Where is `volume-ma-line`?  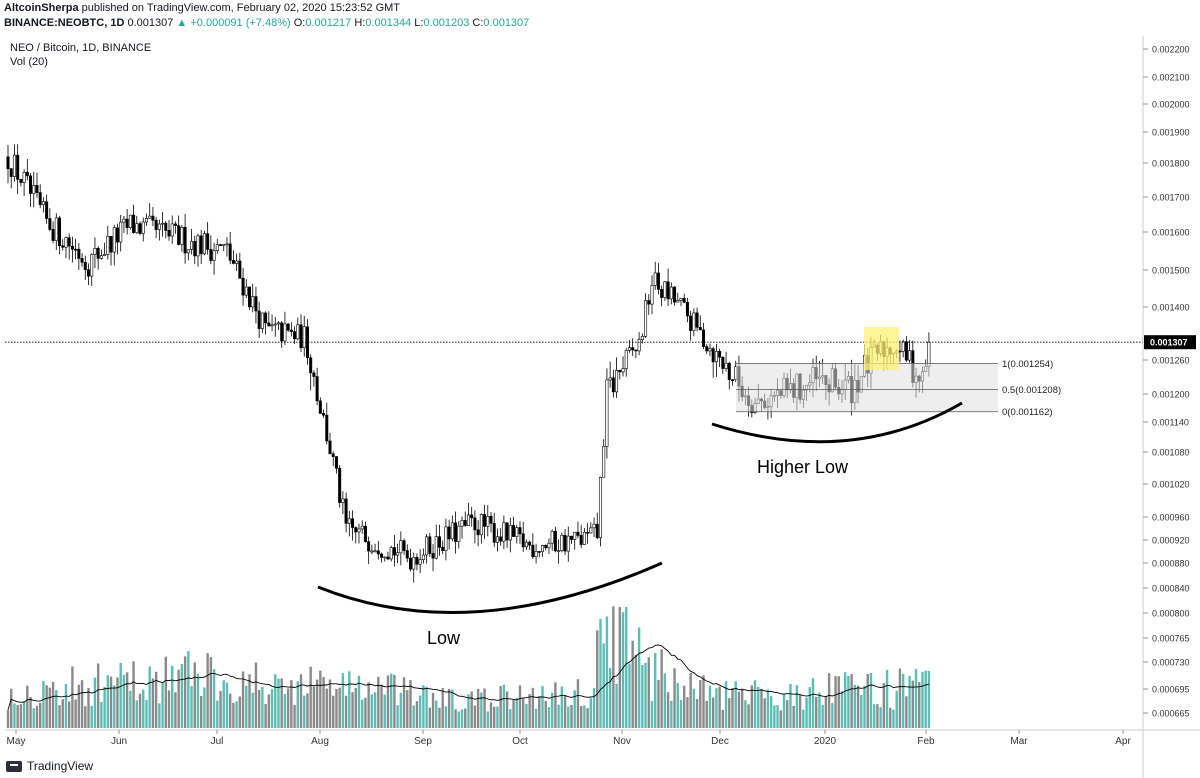 volume-ma-line is located at coordinates (468, 677).